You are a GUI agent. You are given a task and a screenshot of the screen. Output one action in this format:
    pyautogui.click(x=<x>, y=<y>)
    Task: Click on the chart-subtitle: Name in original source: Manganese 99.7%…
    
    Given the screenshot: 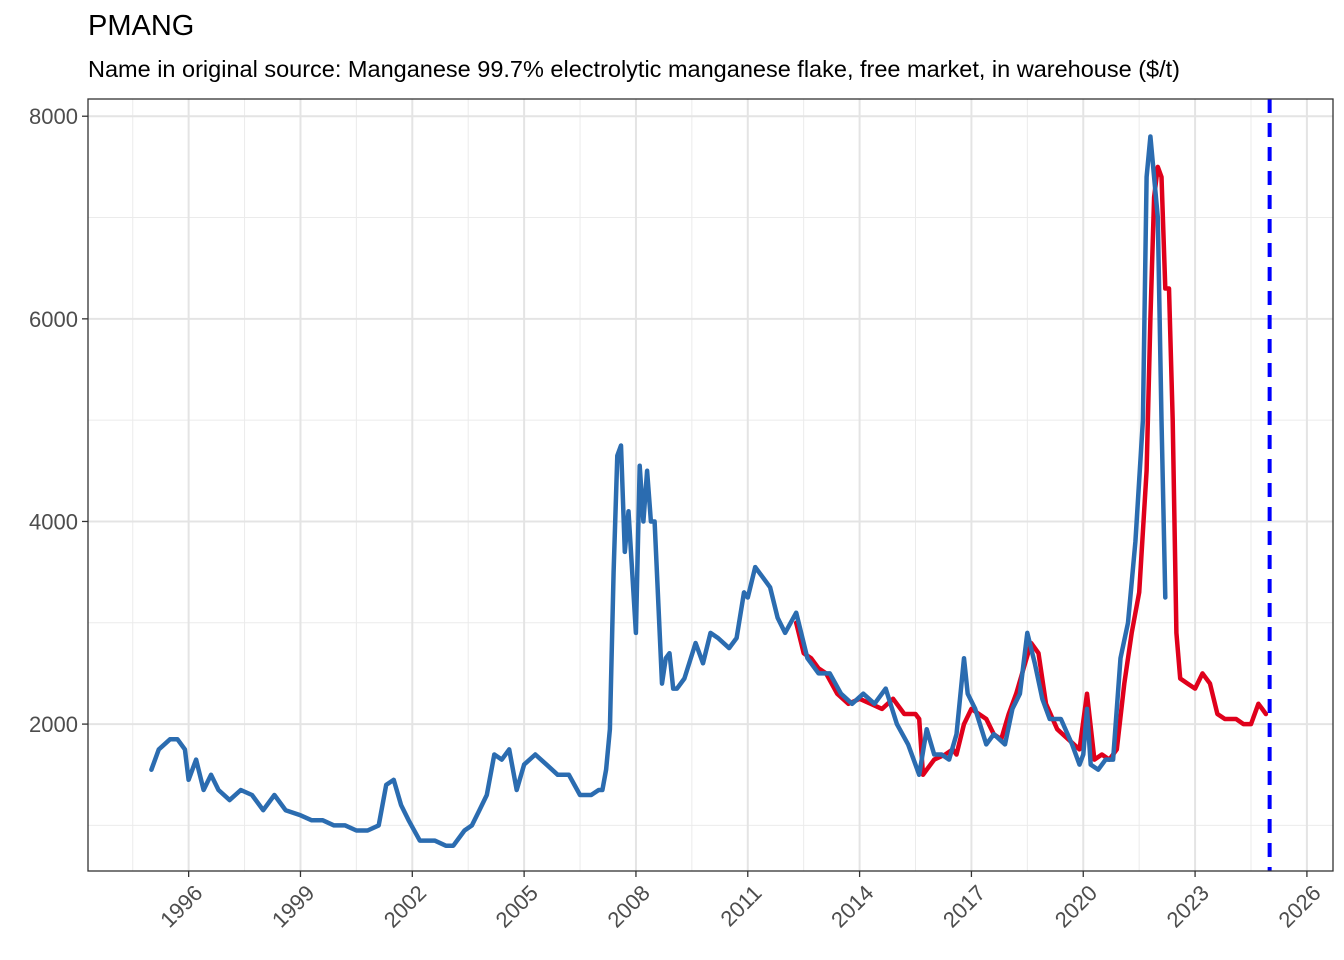 What is the action you would take?
    pyautogui.click(x=634, y=69)
    